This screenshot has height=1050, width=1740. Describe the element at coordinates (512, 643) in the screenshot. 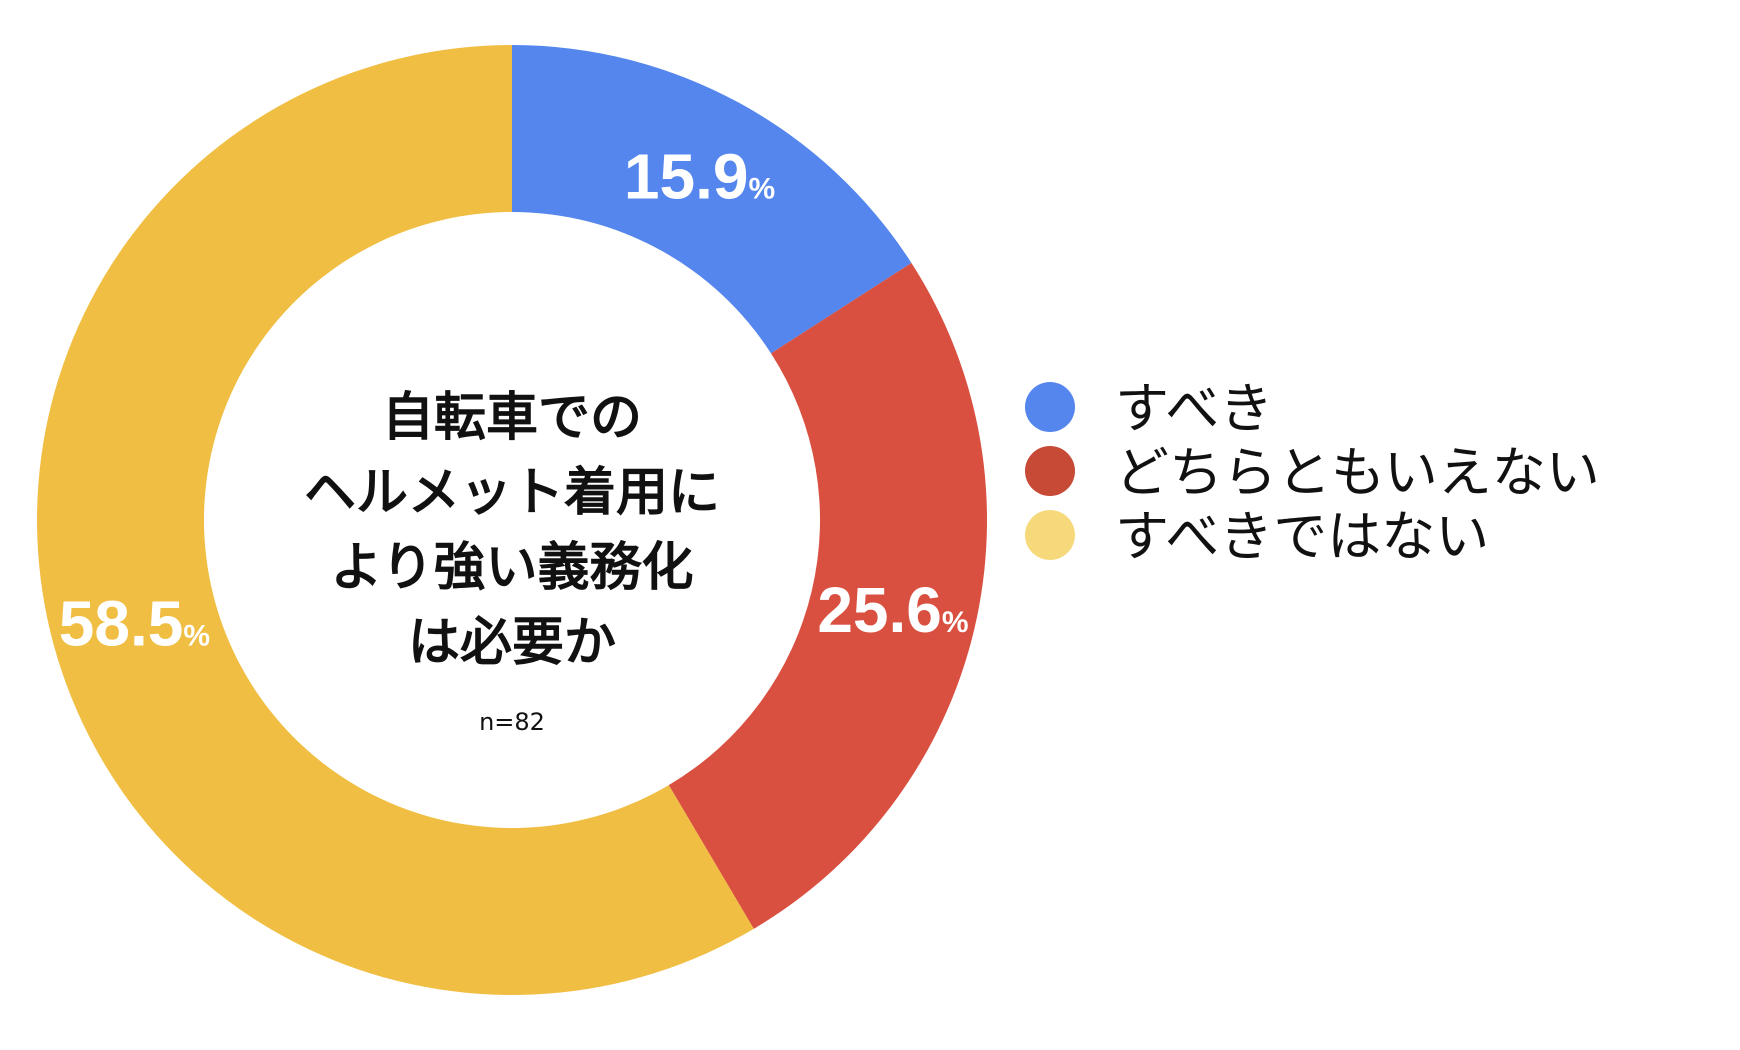

I see `center-title-line-4: は必要か` at that location.